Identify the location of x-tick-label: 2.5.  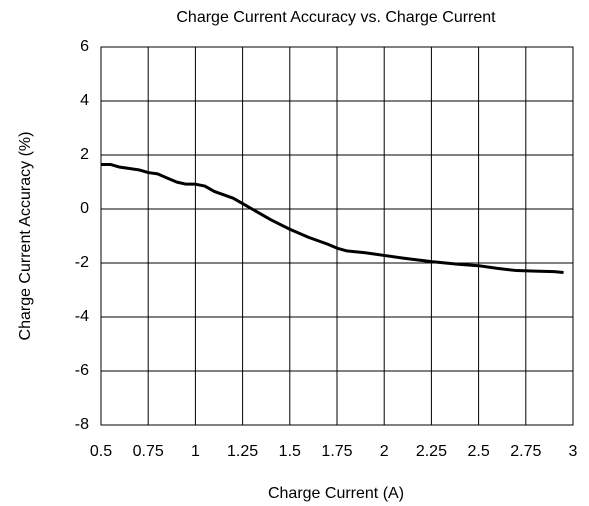
(478, 451).